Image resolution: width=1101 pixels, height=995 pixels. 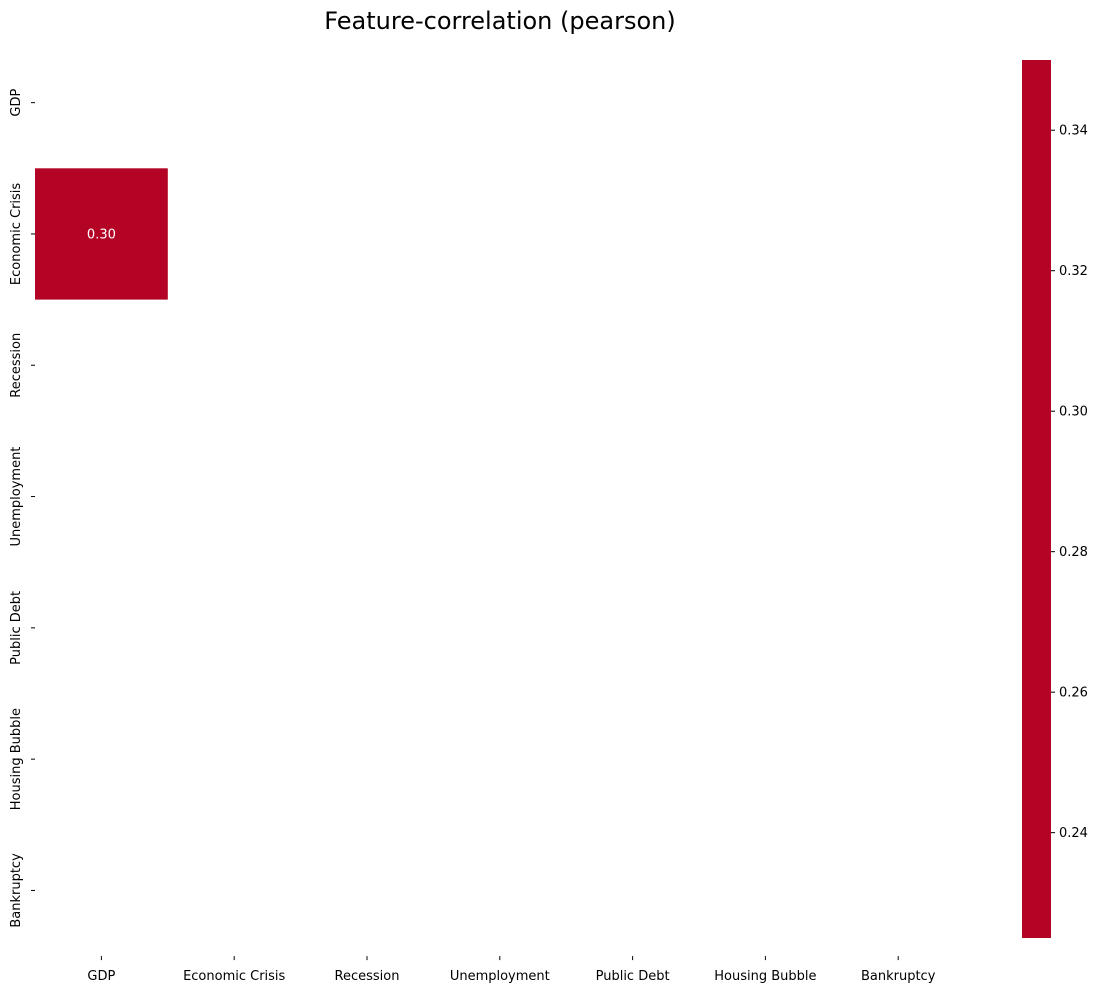 What do you see at coordinates (499, 21) in the screenshot?
I see `chart-title: Feature-correlation (pearson)` at bounding box center [499, 21].